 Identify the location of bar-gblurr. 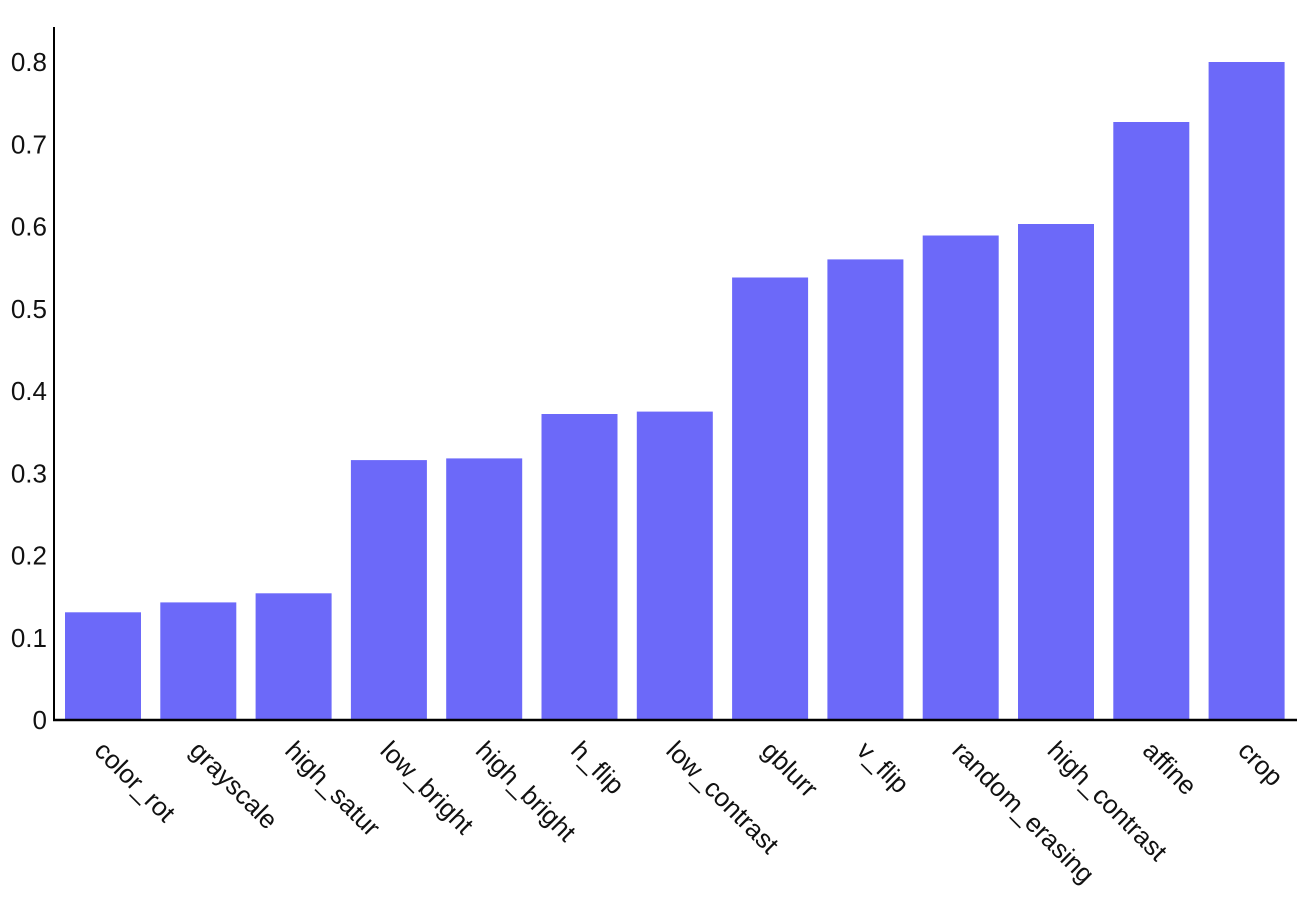
(770, 498).